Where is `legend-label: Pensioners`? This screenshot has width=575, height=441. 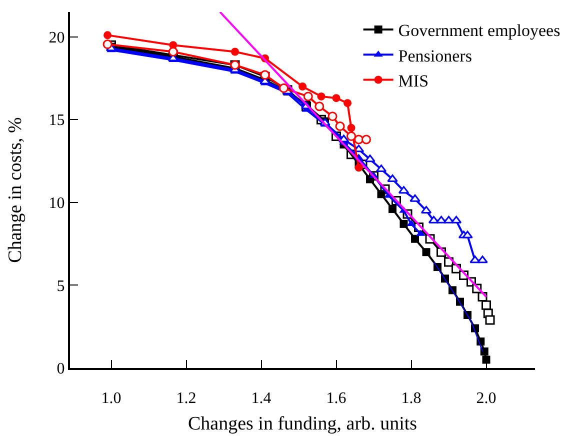 legend-label: Pensioners is located at coordinates (435, 56).